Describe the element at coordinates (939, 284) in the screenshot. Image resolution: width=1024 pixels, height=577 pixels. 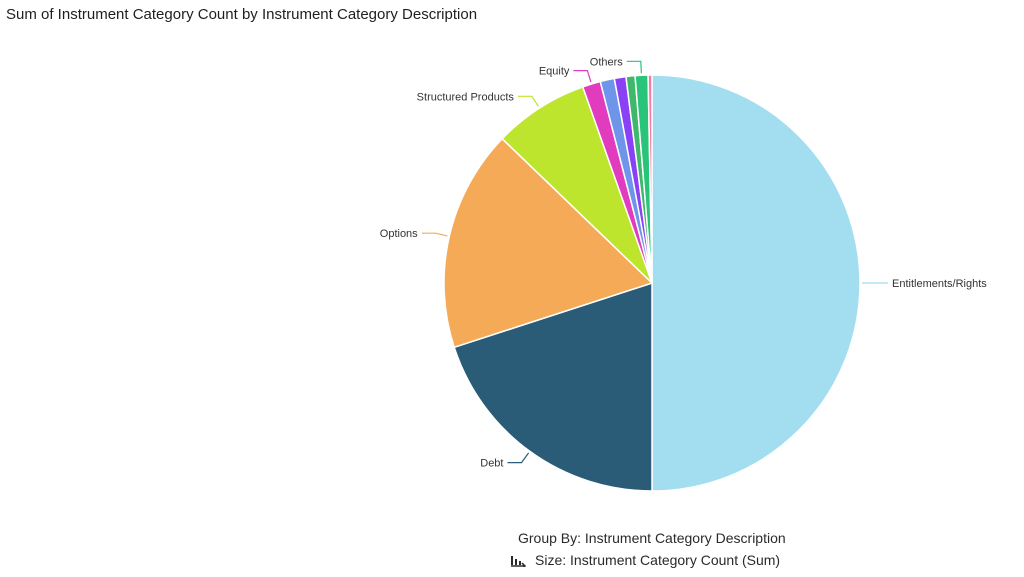
I see `slice-label: Entitlements/Rights` at that location.